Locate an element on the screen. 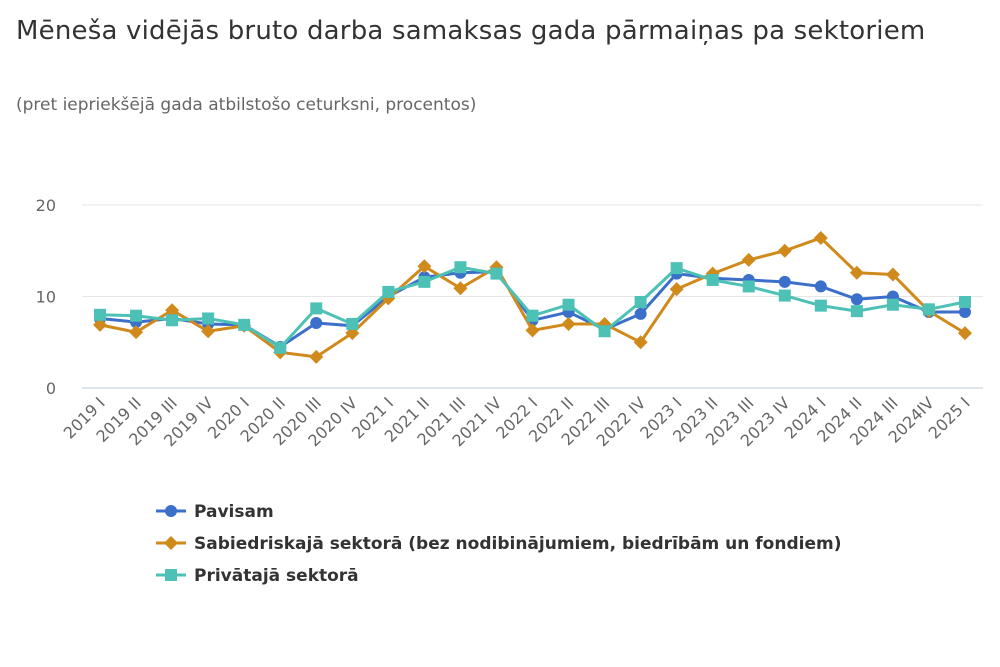 Image resolution: width=1000 pixels, height=667 pixels. legend-item: Privātajā sektorā is located at coordinates (257, 576).